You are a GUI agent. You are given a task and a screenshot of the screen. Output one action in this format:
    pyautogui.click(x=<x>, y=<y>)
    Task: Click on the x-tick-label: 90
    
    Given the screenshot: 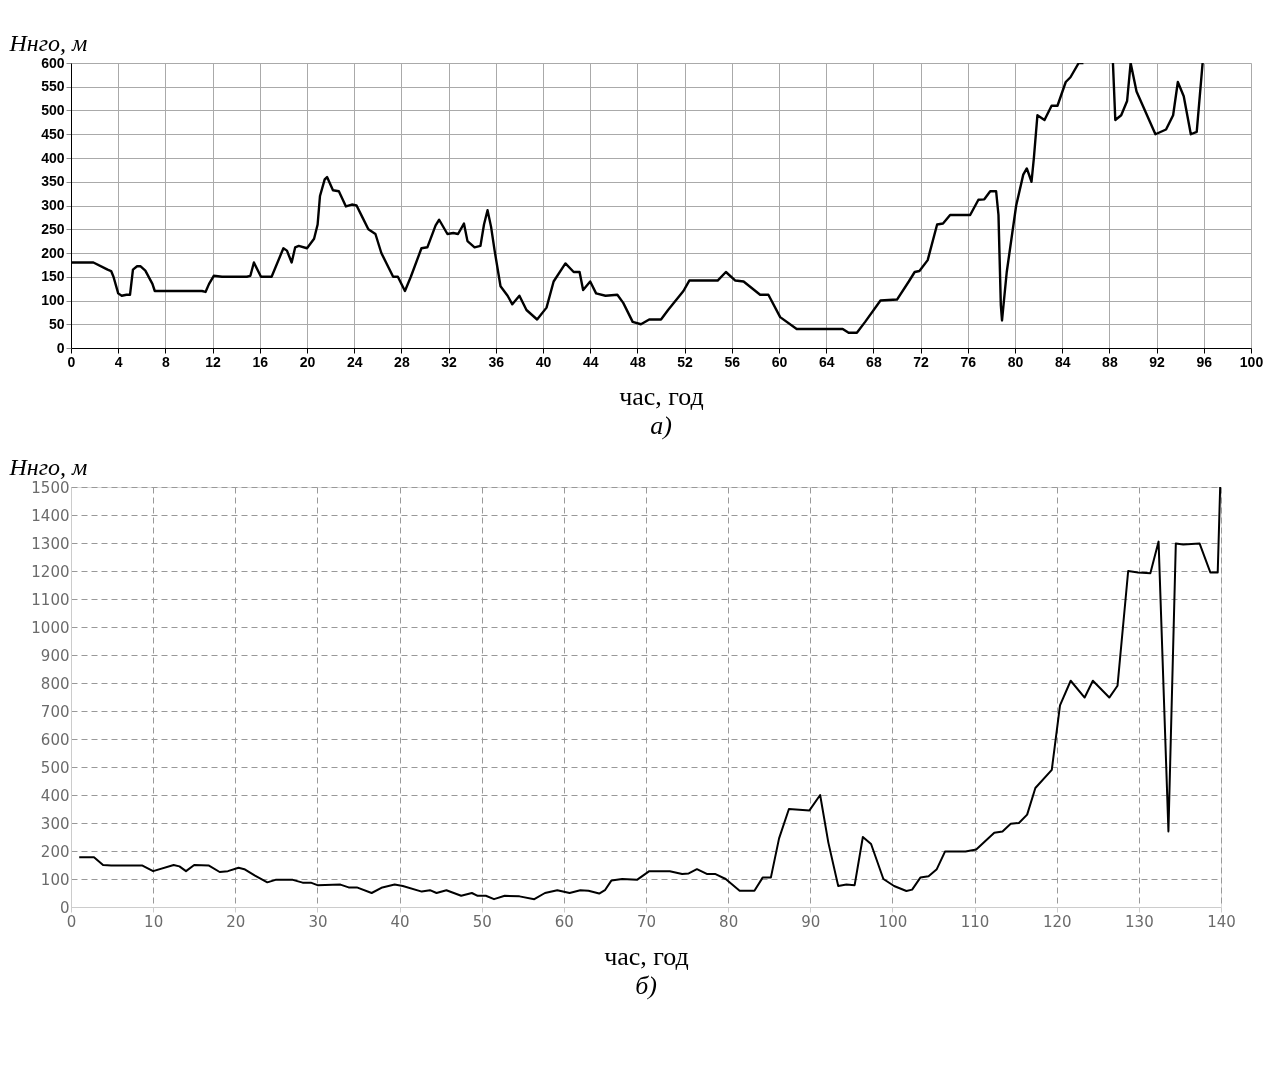 What is the action you would take?
    pyautogui.click(x=811, y=921)
    